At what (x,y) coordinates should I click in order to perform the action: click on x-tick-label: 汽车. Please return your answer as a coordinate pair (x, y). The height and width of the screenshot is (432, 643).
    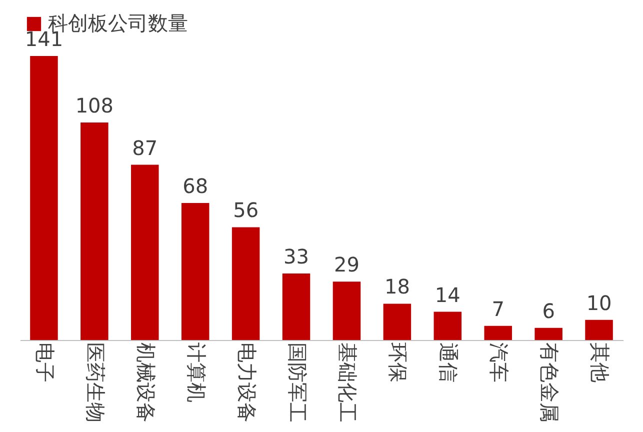
    Looking at the image, I should click on (499, 362).